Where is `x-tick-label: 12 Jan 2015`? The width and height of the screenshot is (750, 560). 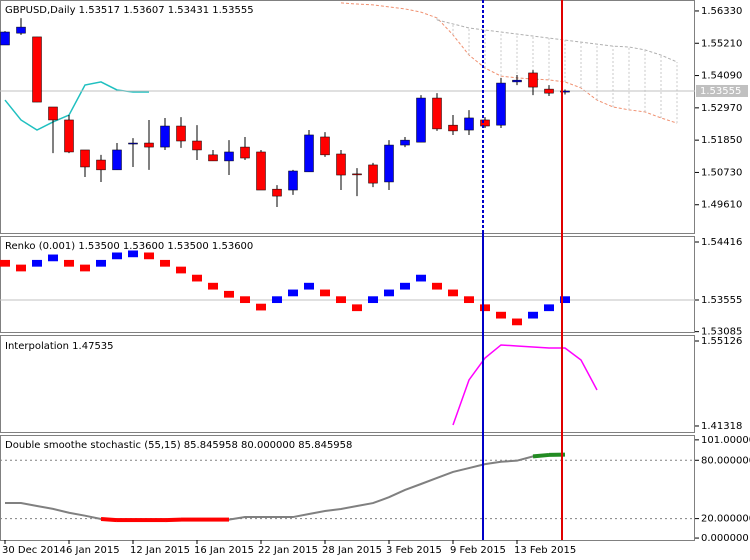 x-tick-label: 12 Jan 2015 is located at coordinates (160, 550).